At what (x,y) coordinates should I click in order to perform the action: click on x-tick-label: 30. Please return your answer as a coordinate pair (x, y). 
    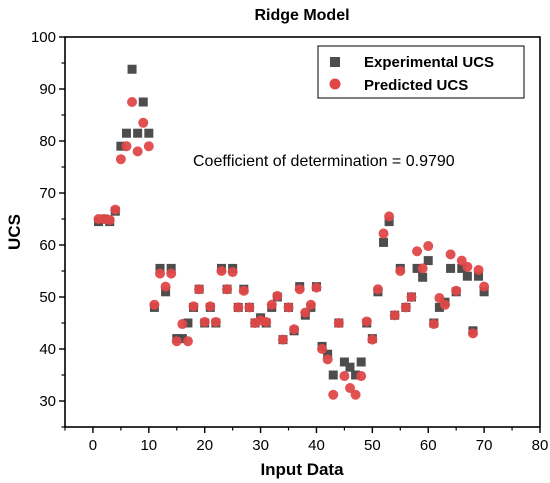
    Looking at the image, I should click on (260, 445).